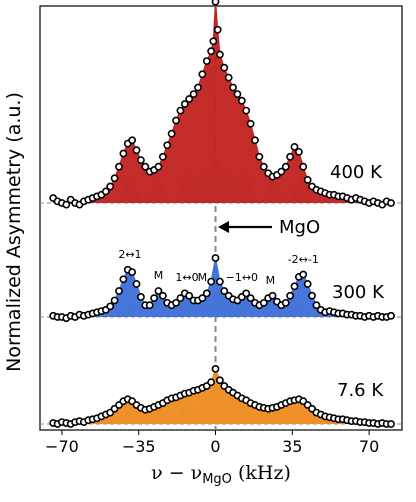 The width and height of the screenshot is (416, 502). Describe the element at coordinates (62, 446) in the screenshot. I see `x-tick-label: −70` at that location.